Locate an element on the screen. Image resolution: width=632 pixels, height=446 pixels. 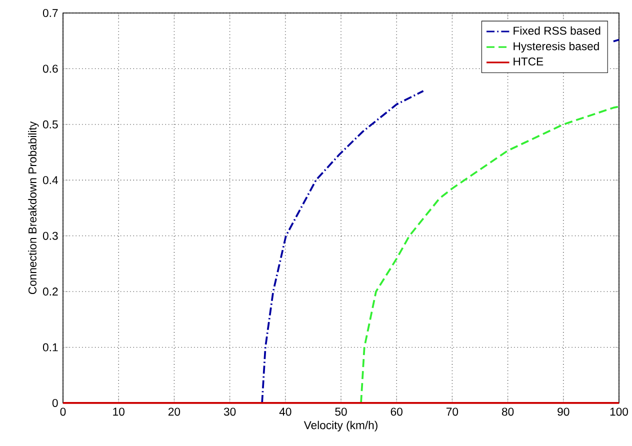
legend-label: Hysteresis based is located at coordinates (556, 47).